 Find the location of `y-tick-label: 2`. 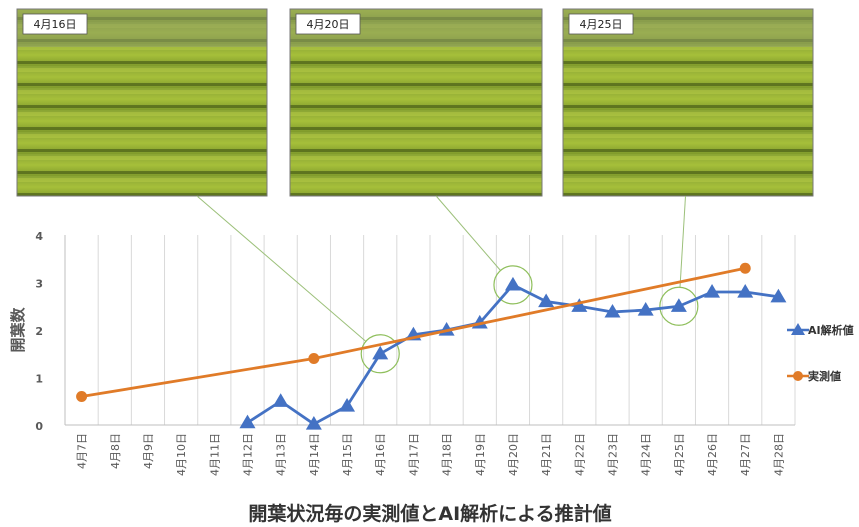

y-tick-label: 2 is located at coordinates (39, 331).